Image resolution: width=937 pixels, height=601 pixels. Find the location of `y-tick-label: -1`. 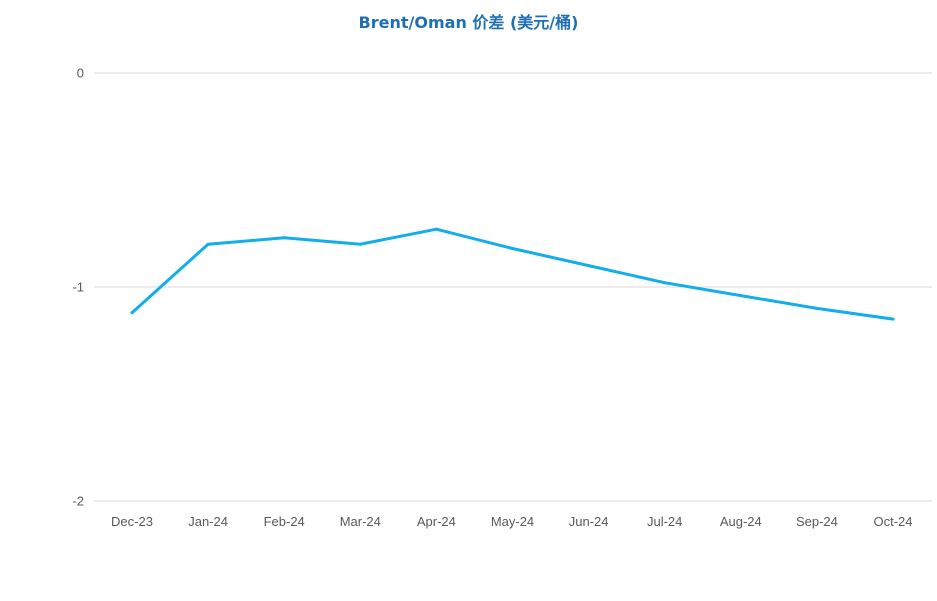

y-tick-label: -1 is located at coordinates (78, 287).